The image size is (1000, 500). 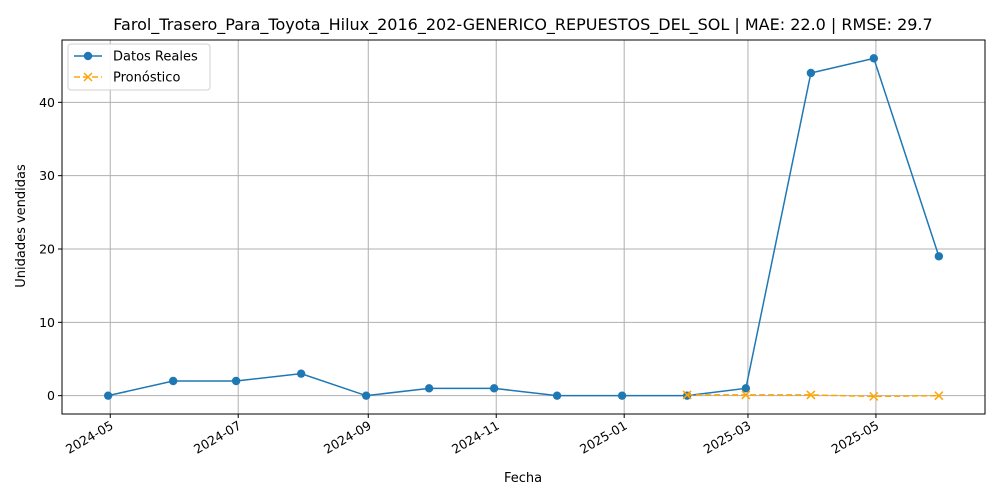 I want to click on x-tick-label: 2025-05, so click(x=855, y=437).